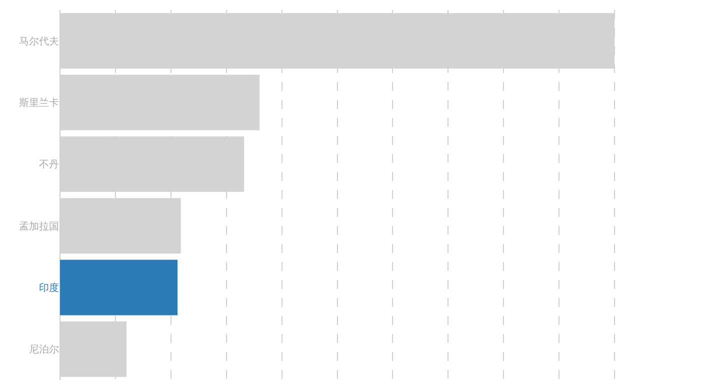 Image resolution: width=720 pixels, height=380 pixels. Describe the element at coordinates (49, 288) in the screenshot. I see `y-tick-label: 印度` at that location.